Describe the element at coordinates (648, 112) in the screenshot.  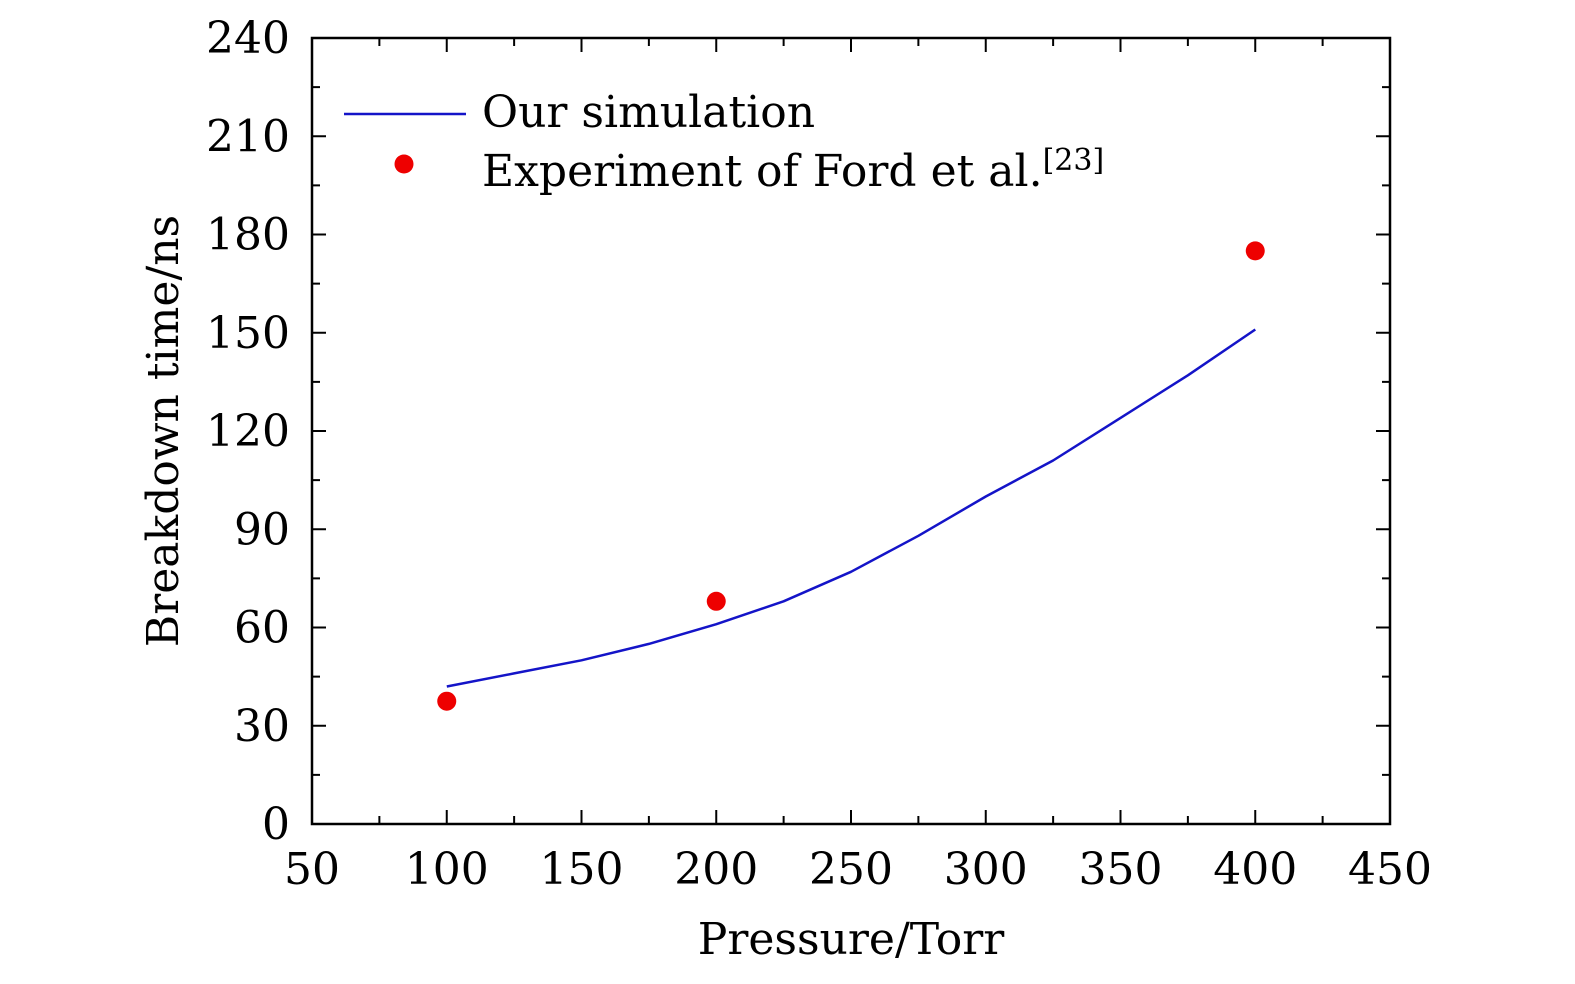
I see `legend-label-simulation: Our simulation` at that location.